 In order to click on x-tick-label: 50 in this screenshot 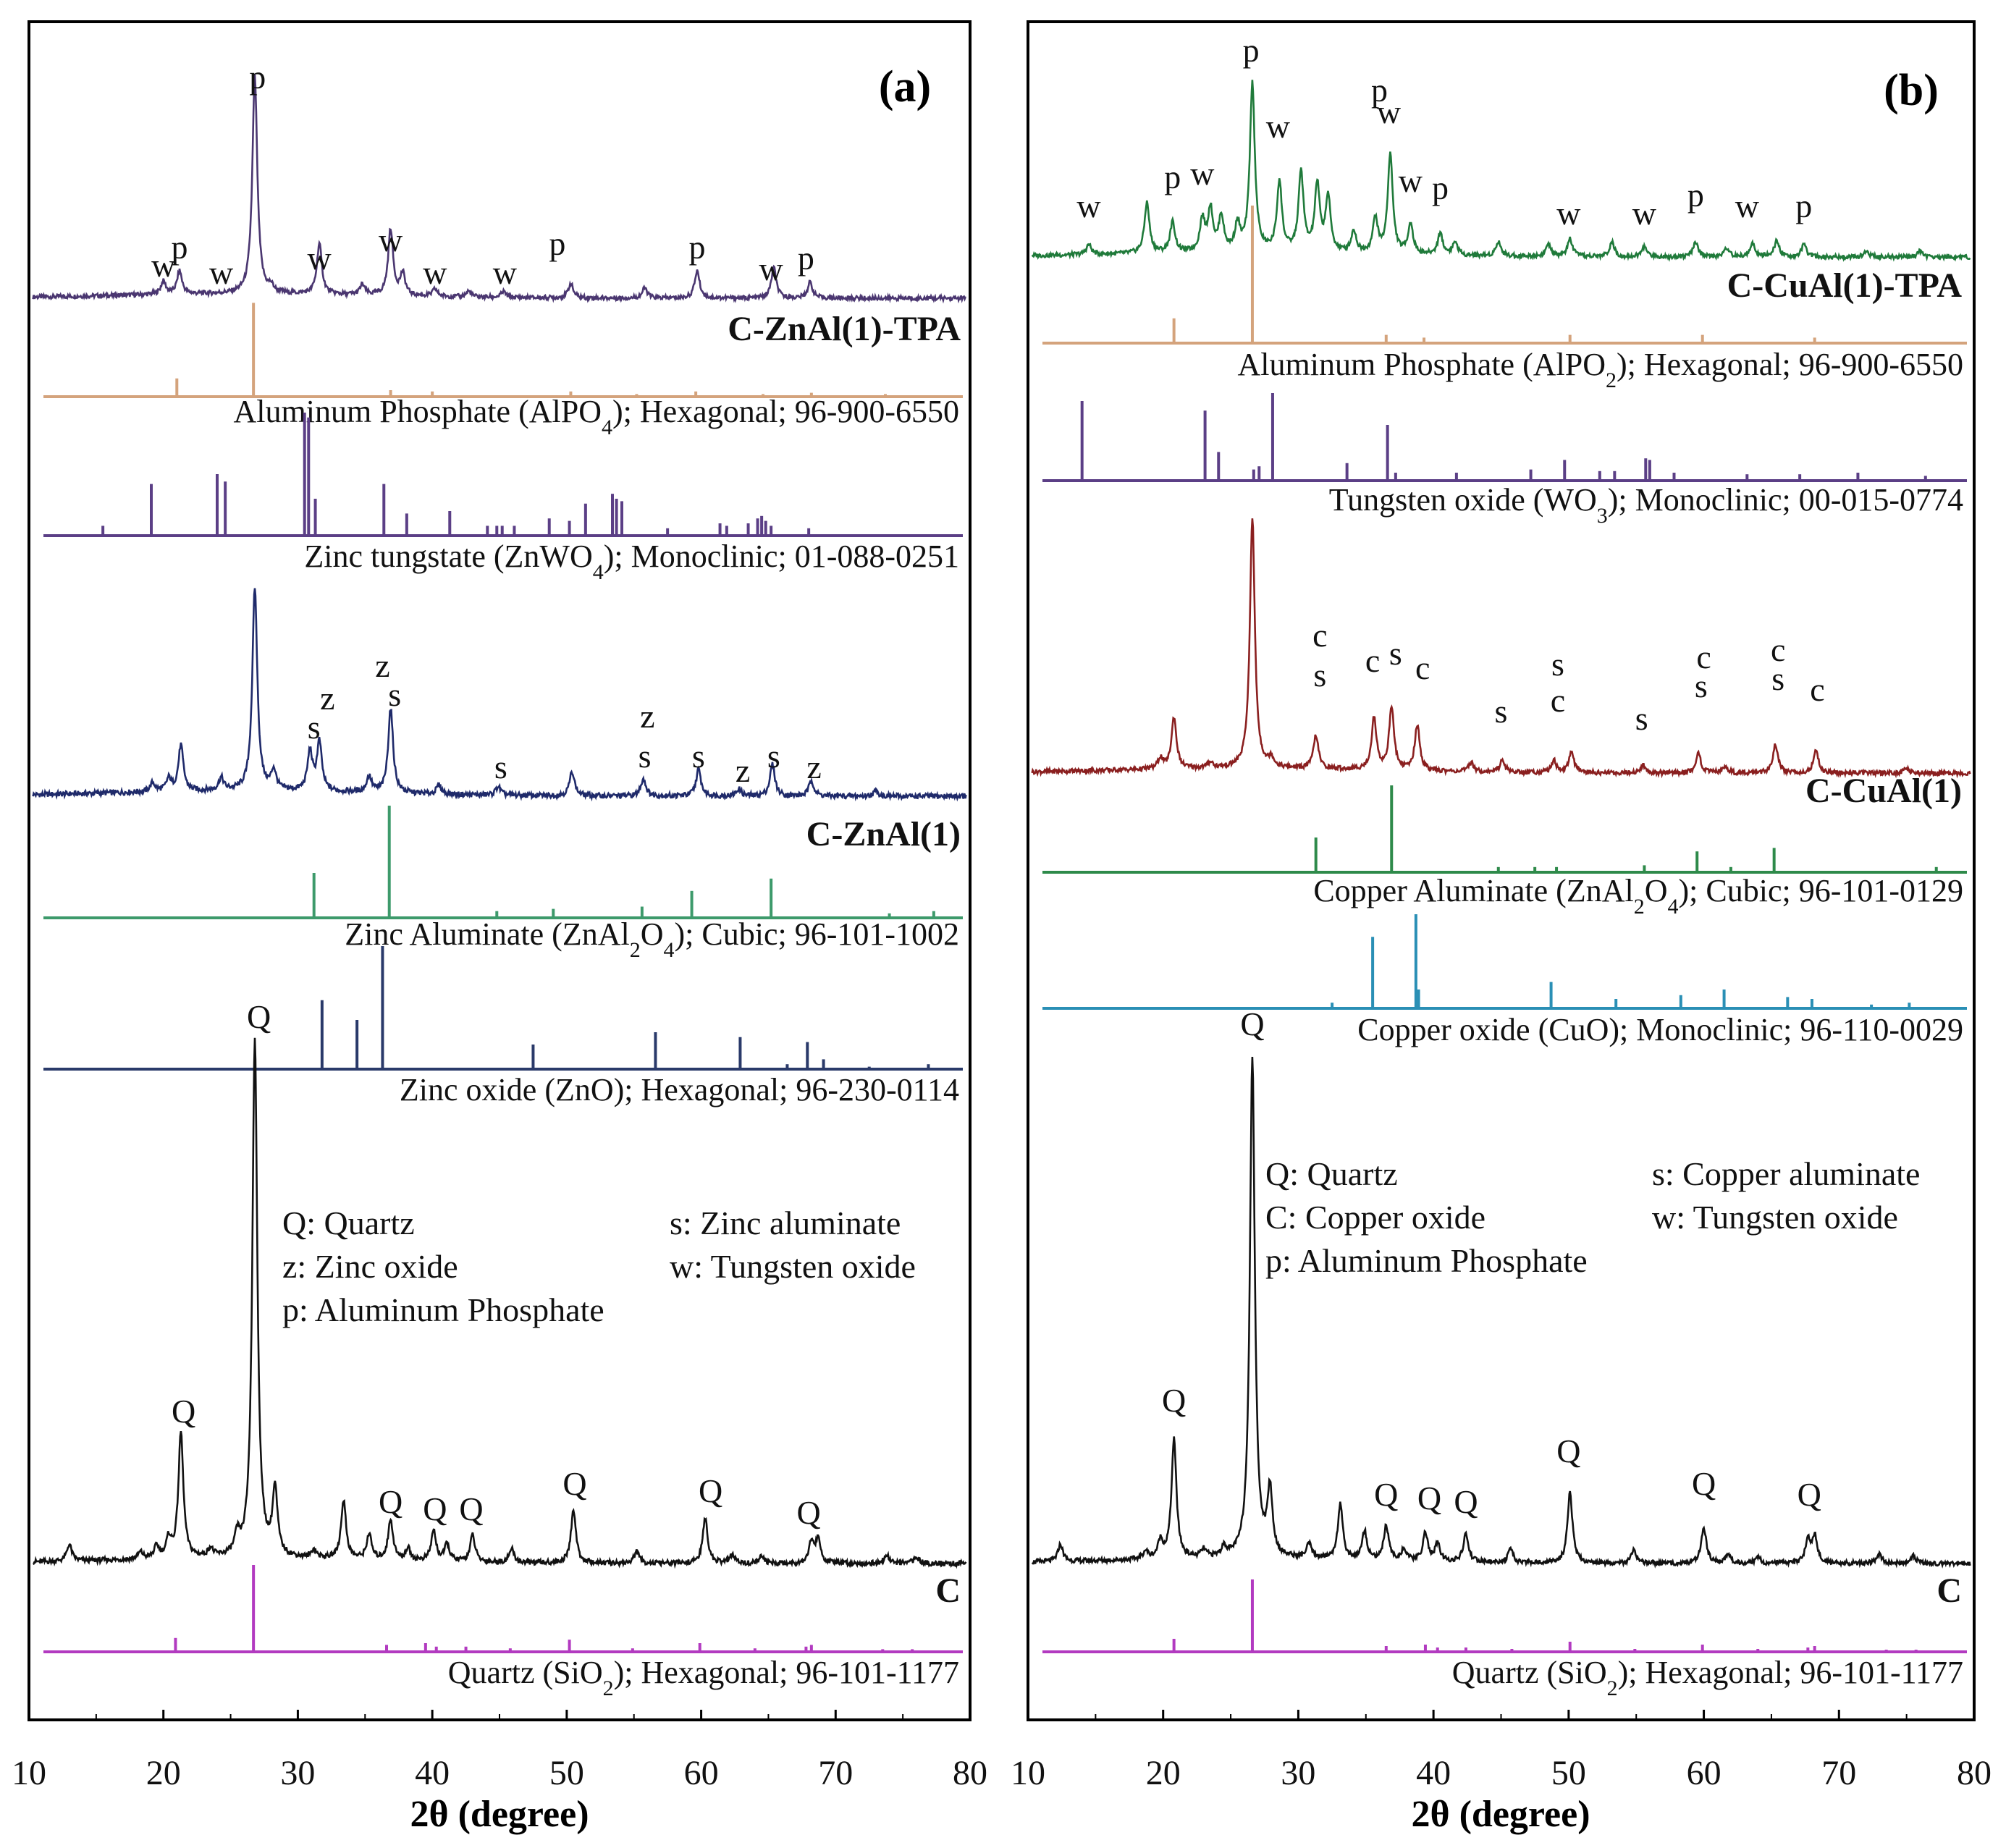, I will do `click(567, 1773)`.